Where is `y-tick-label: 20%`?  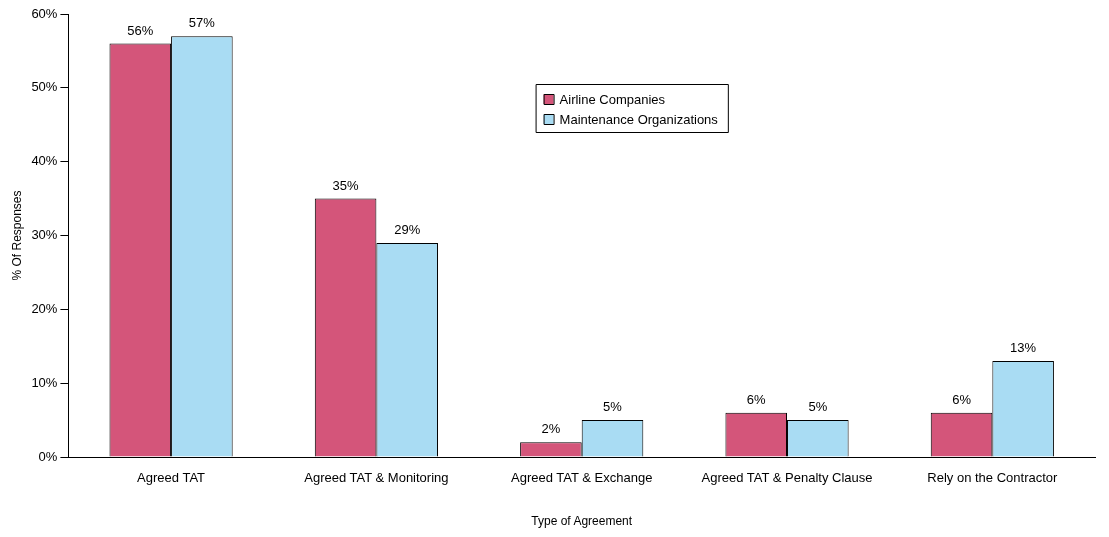 y-tick-label: 20% is located at coordinates (44, 308).